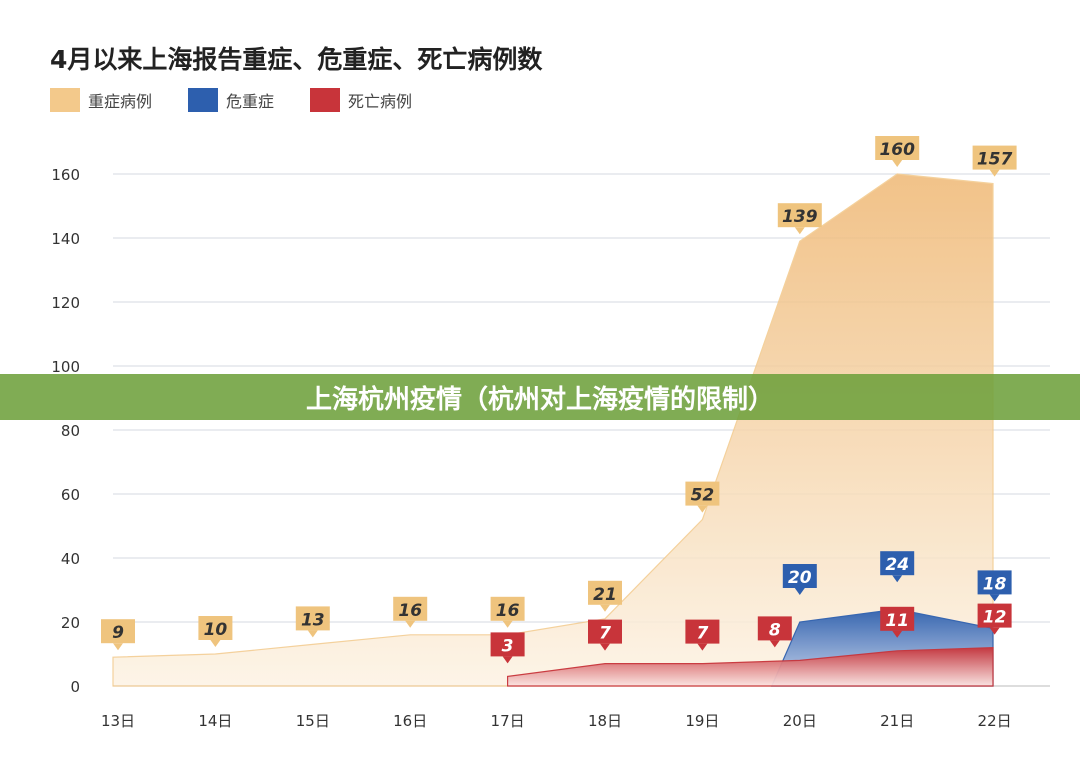 This screenshot has width=1080, height=765. I want to click on legend-label: 死亡病例, so click(380, 101).